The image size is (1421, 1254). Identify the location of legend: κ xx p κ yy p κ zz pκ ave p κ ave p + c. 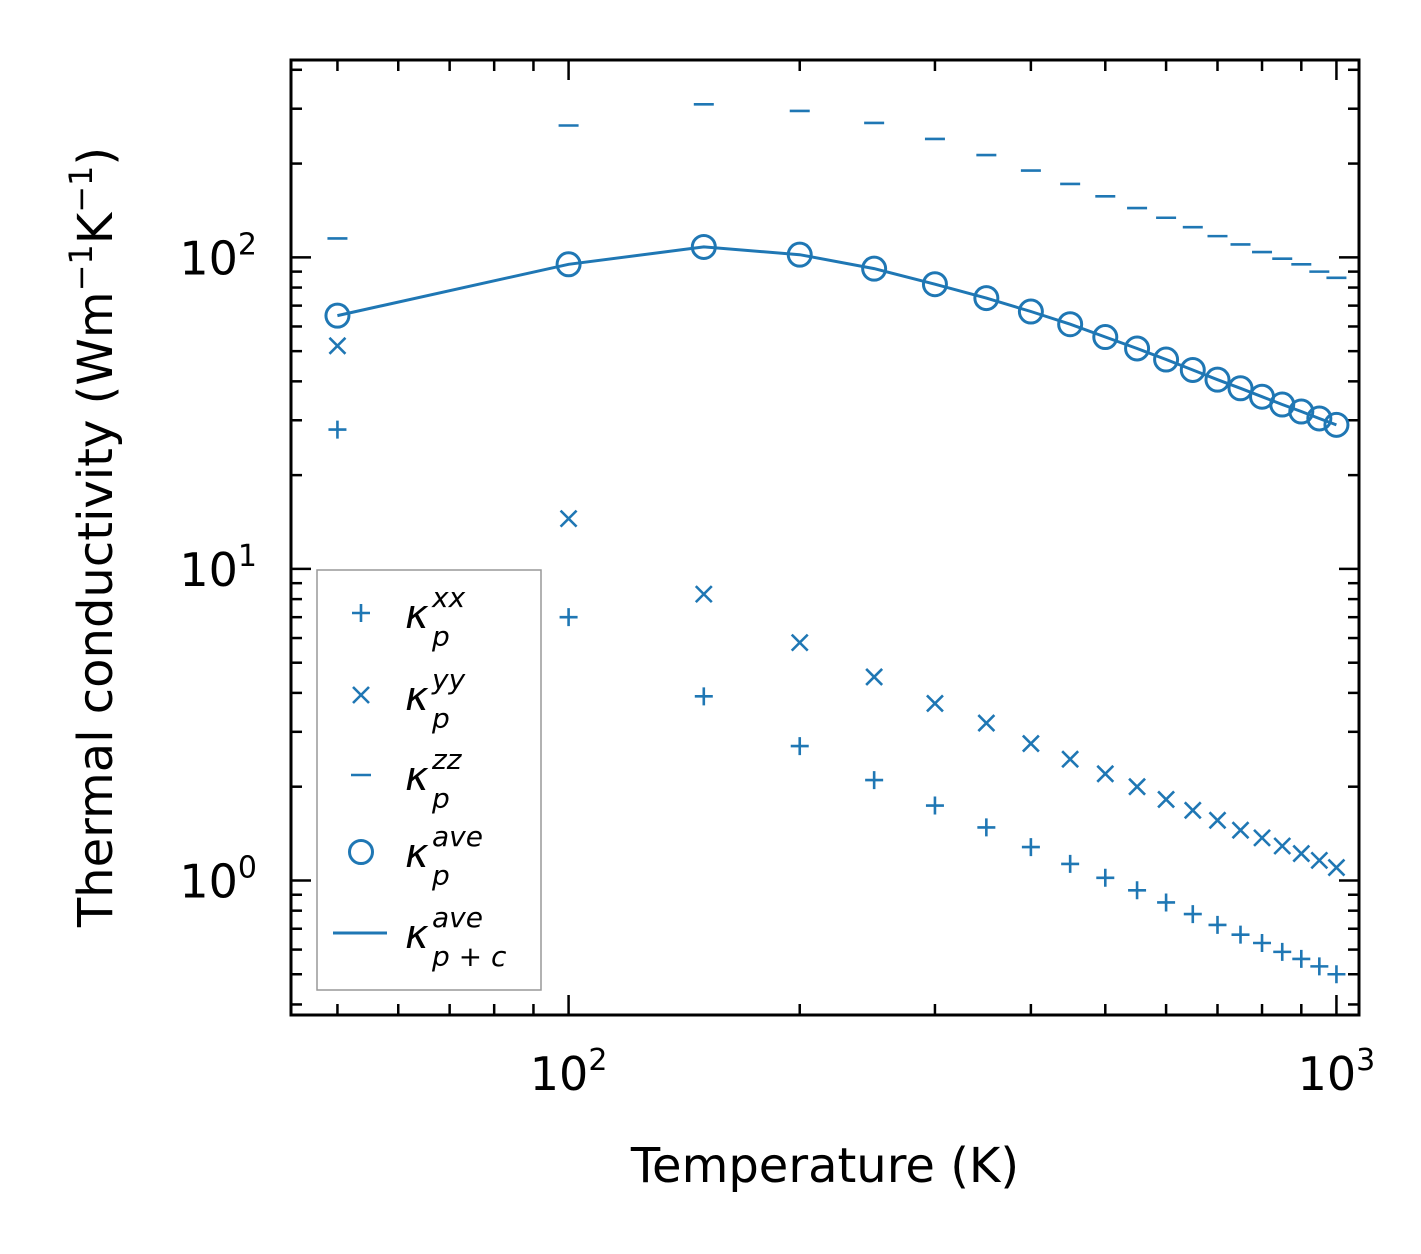
(429, 780).